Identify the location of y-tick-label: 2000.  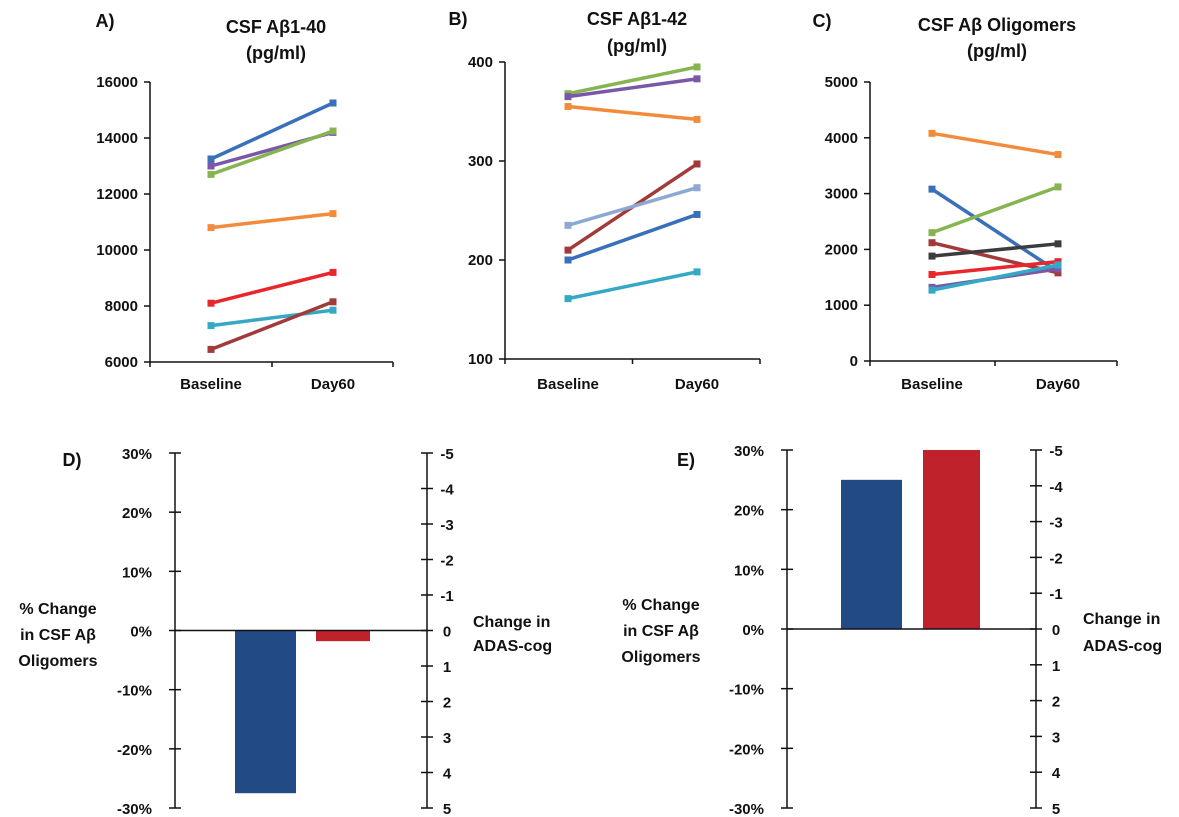
(841, 249).